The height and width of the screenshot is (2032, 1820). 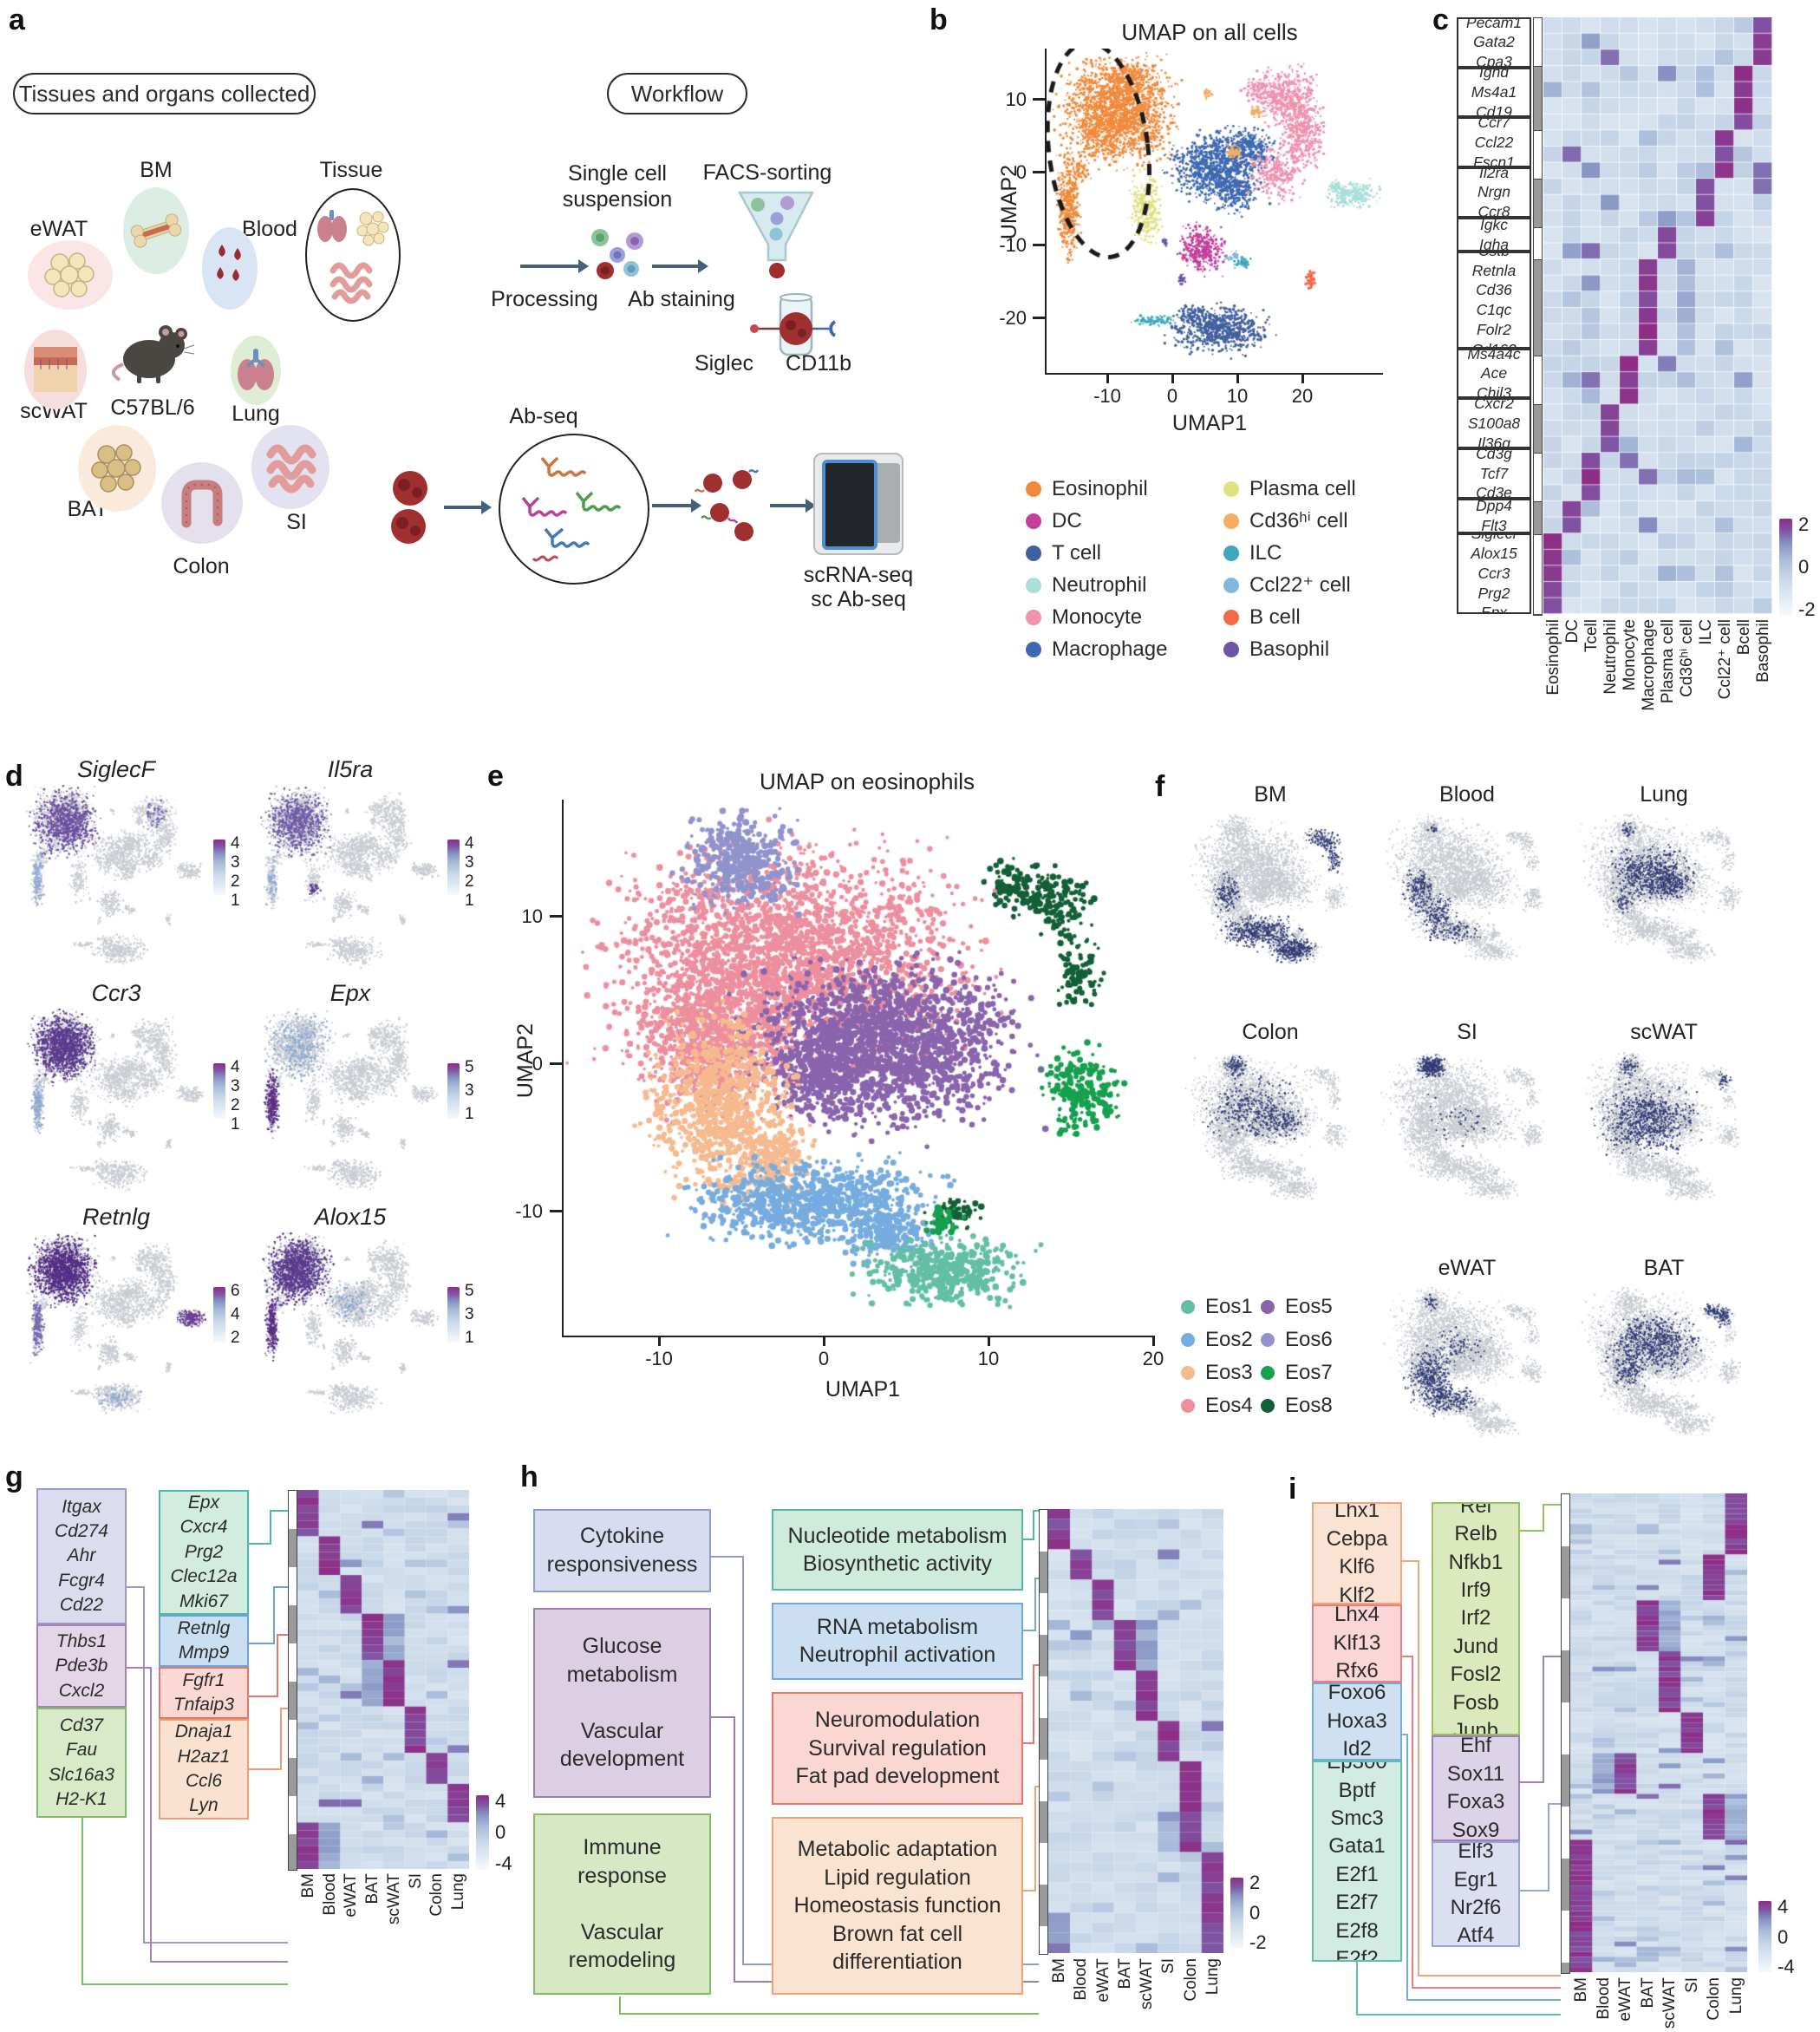 I want to click on colon-circle, so click(x=202, y=503).